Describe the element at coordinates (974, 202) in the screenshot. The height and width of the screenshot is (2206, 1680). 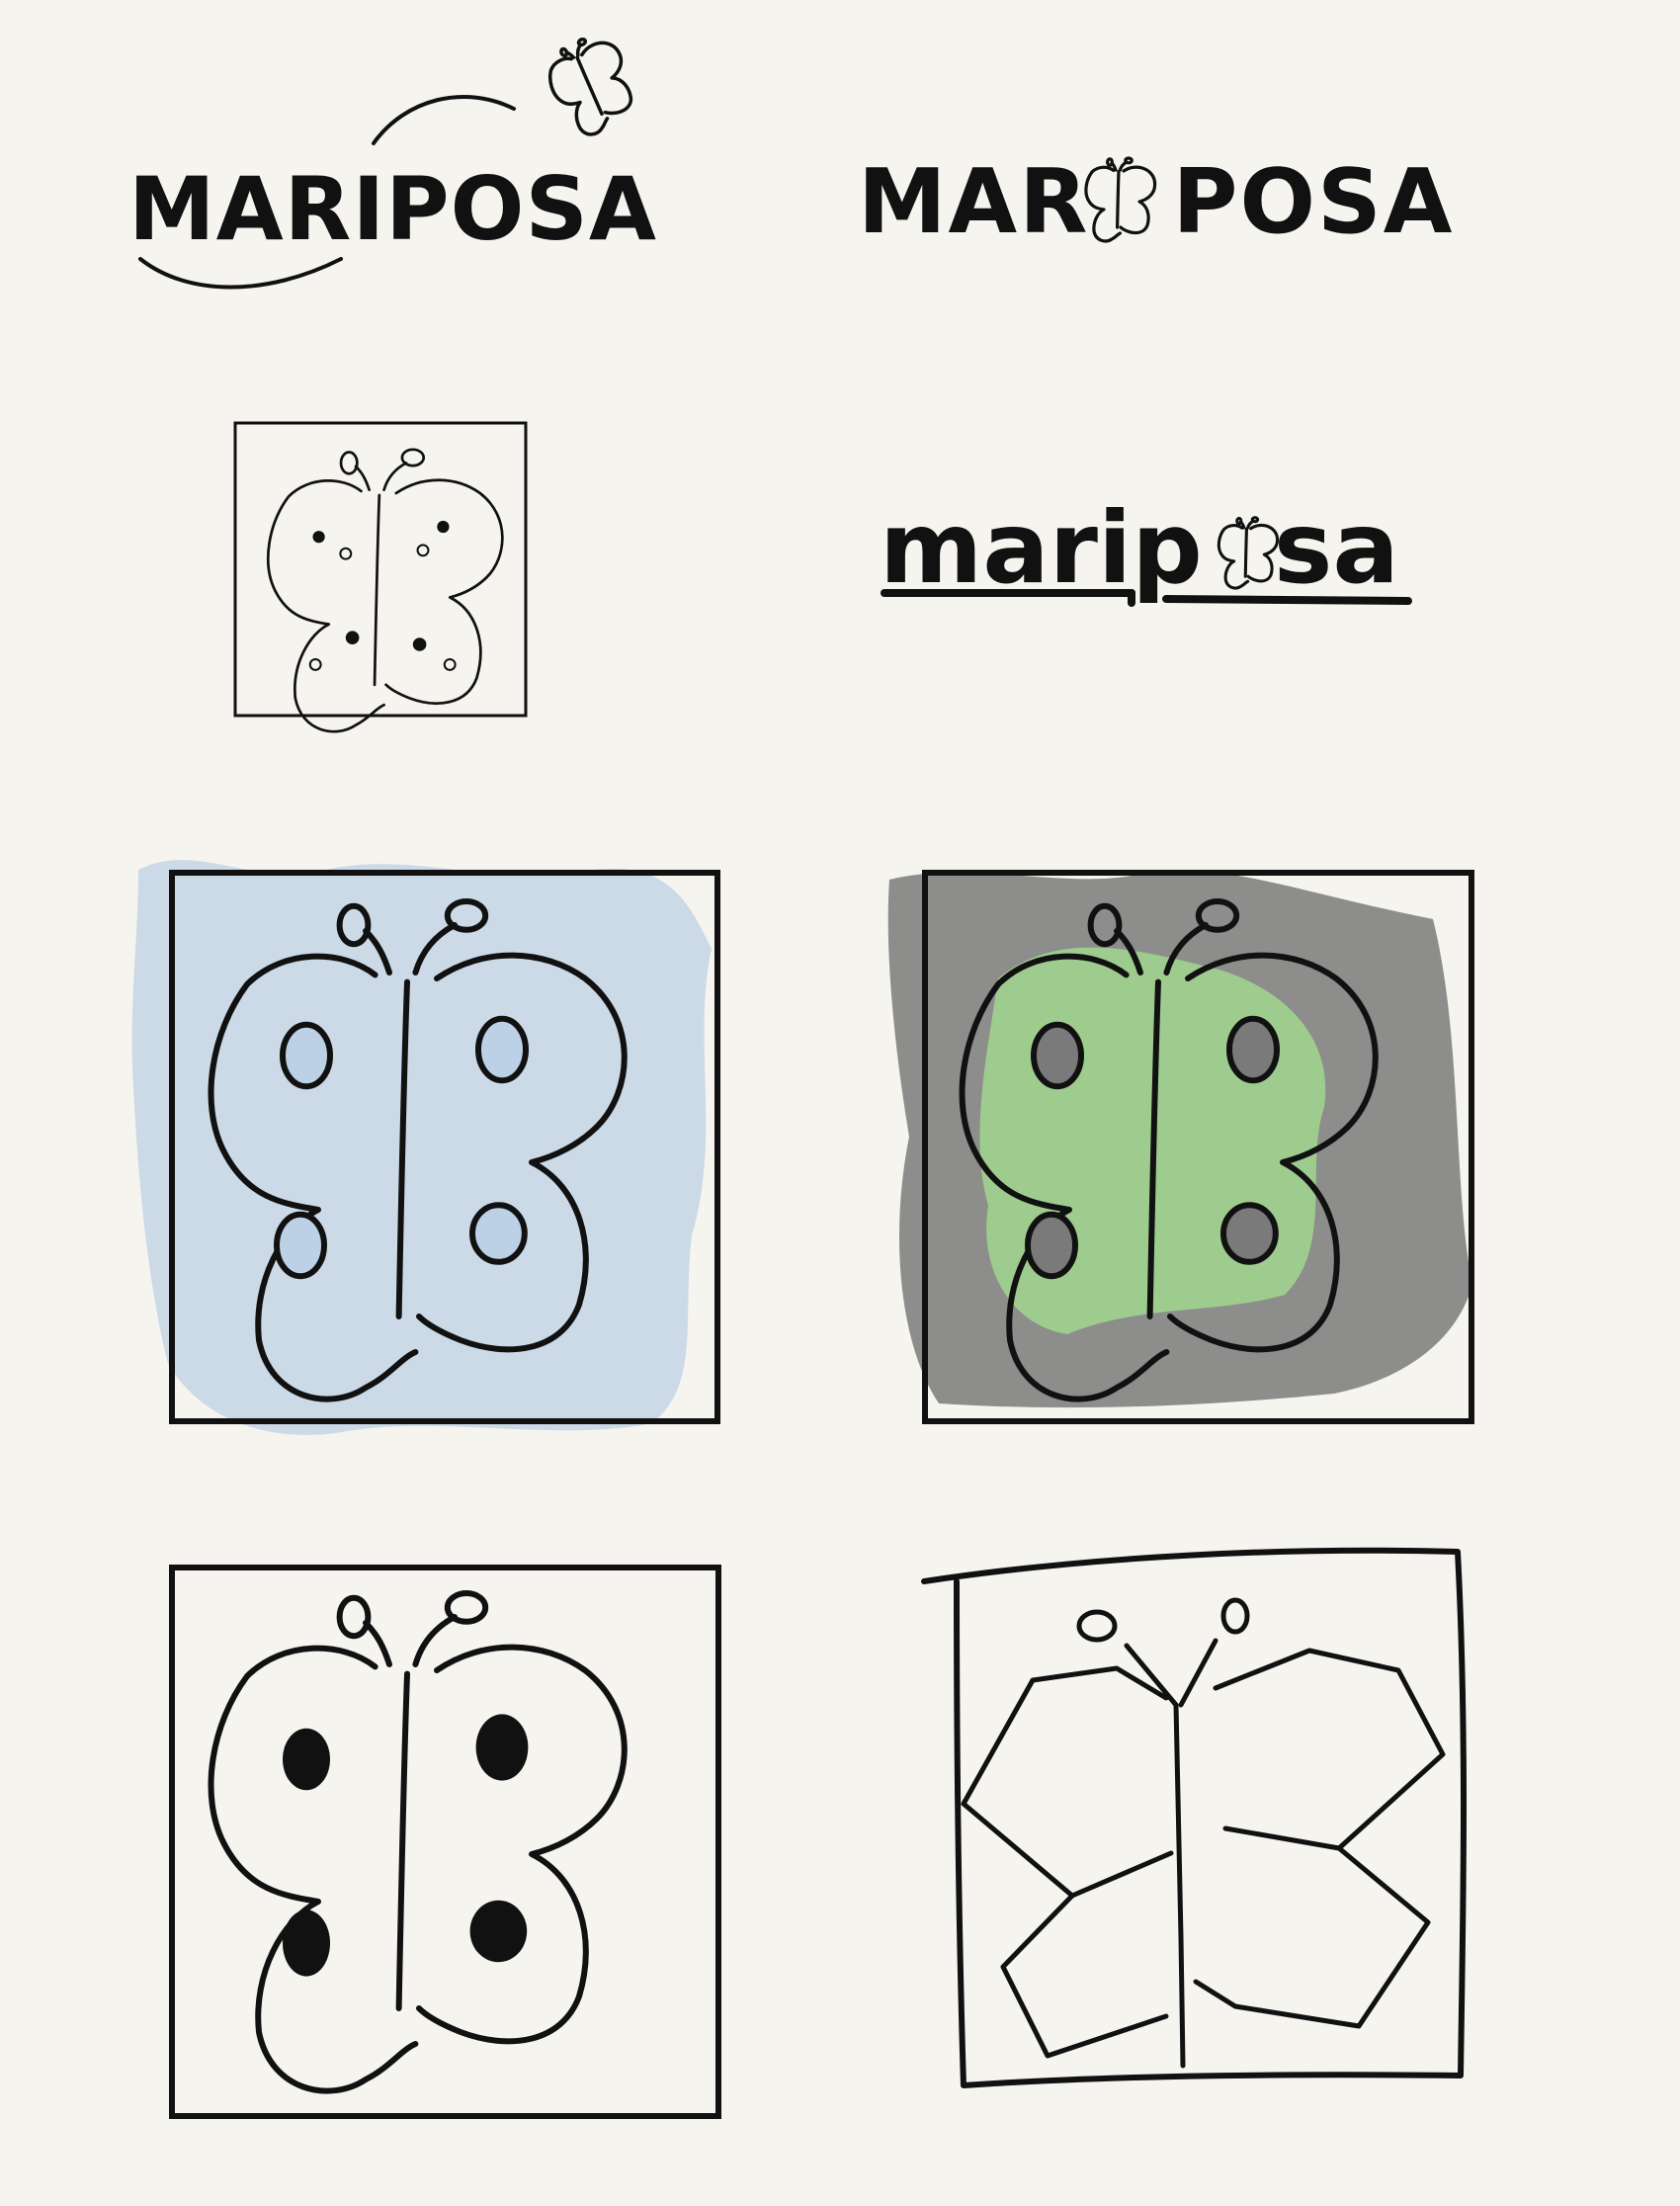
I see `wordmark-part-left: MAR` at that location.